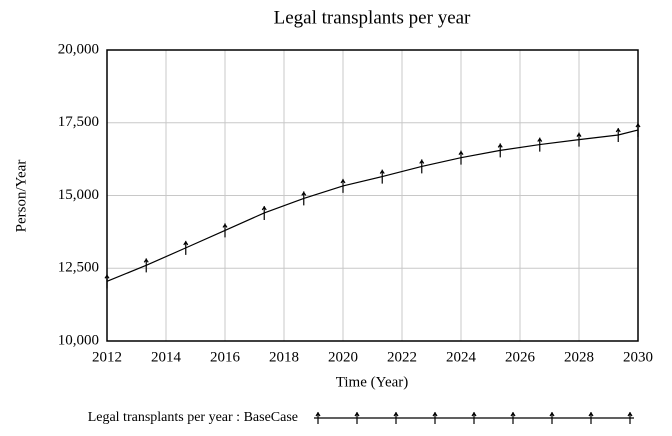  Describe the element at coordinates (638, 357) in the screenshot. I see `x-tick-label: 2030` at that location.